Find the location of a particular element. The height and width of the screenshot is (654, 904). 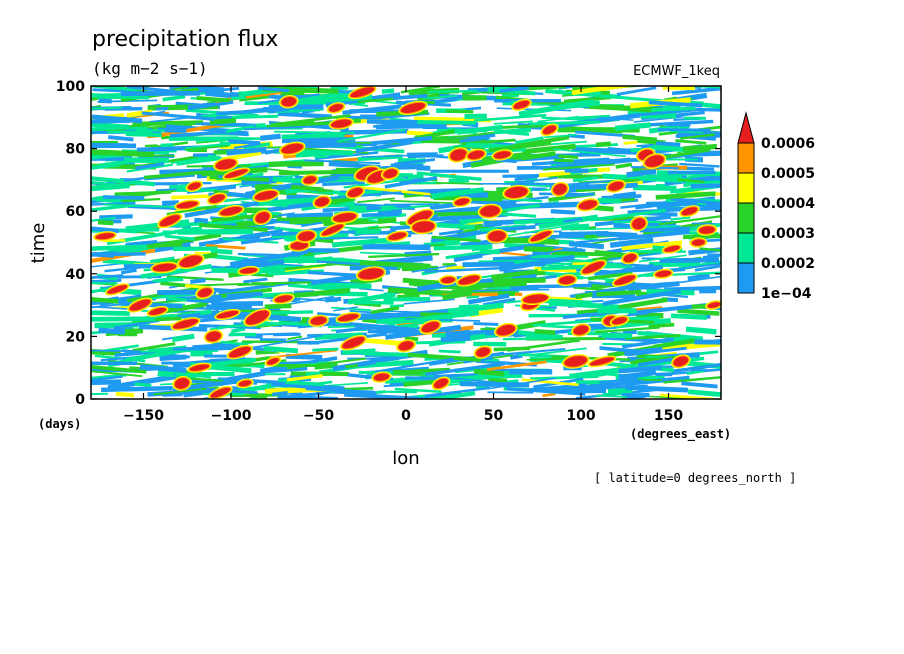

x-tick-label: −150 is located at coordinates (143, 416).